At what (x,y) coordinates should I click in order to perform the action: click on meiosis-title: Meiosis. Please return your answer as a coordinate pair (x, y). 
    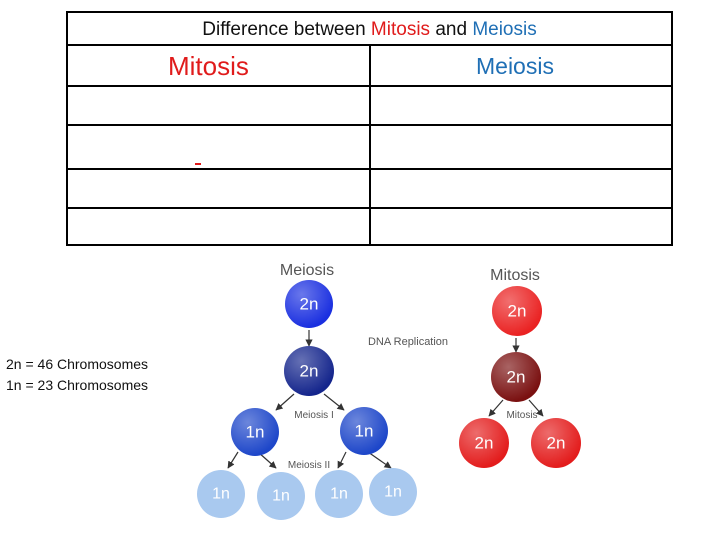
    Looking at the image, I should click on (307, 270).